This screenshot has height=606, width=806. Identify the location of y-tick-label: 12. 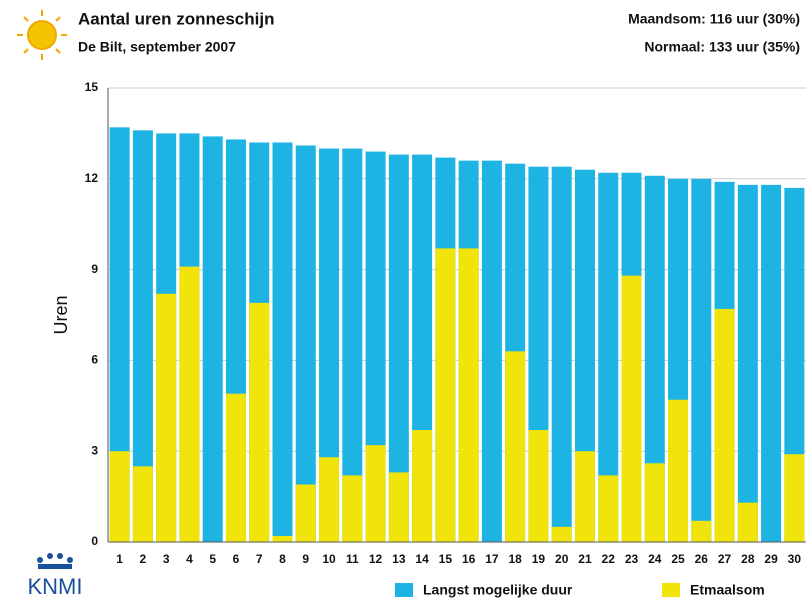
(92, 178).